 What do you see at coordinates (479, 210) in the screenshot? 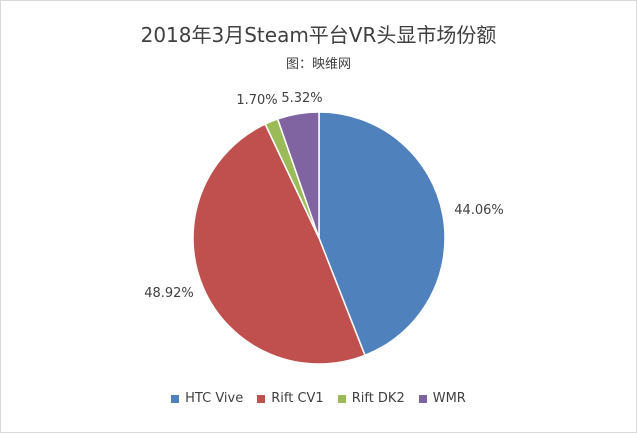
I see `data-label-htc-vive: 44.06%` at bounding box center [479, 210].